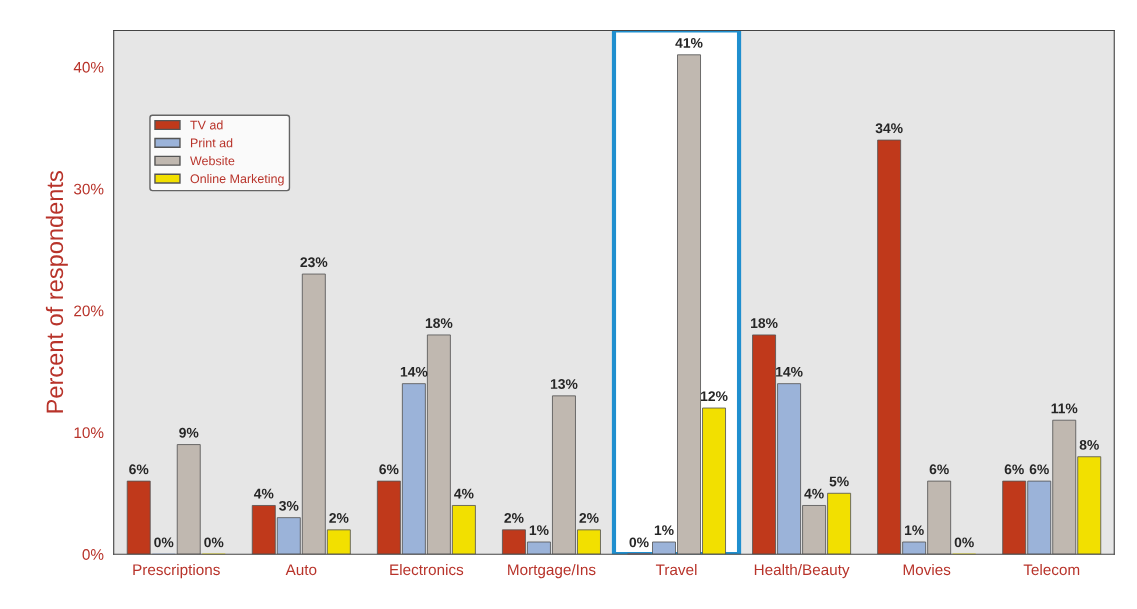 The width and height of the screenshot is (1137, 609). I want to click on y-tick-label: 10%, so click(89, 433).